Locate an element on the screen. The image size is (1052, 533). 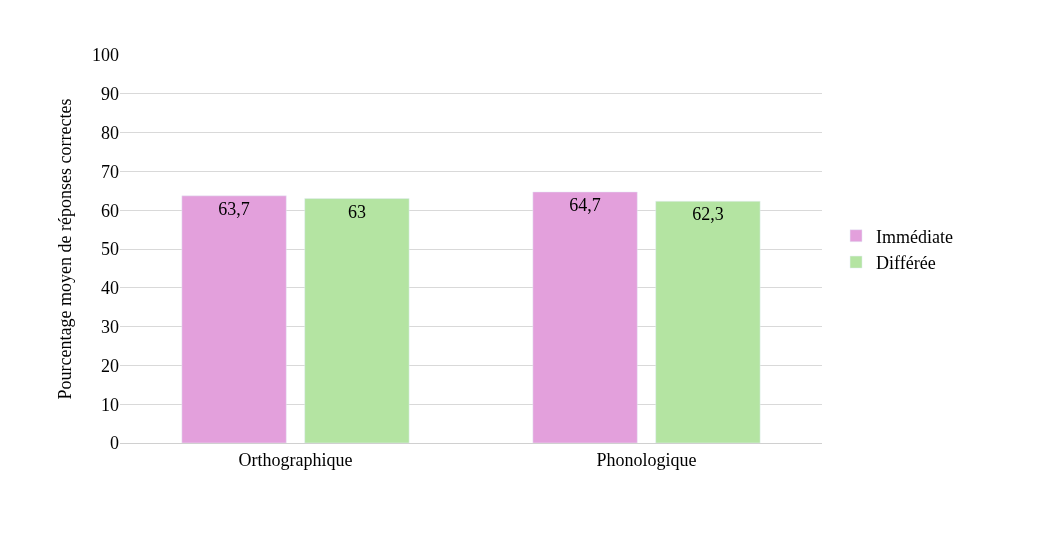
y-tick-label: 0 is located at coordinates (114, 443).